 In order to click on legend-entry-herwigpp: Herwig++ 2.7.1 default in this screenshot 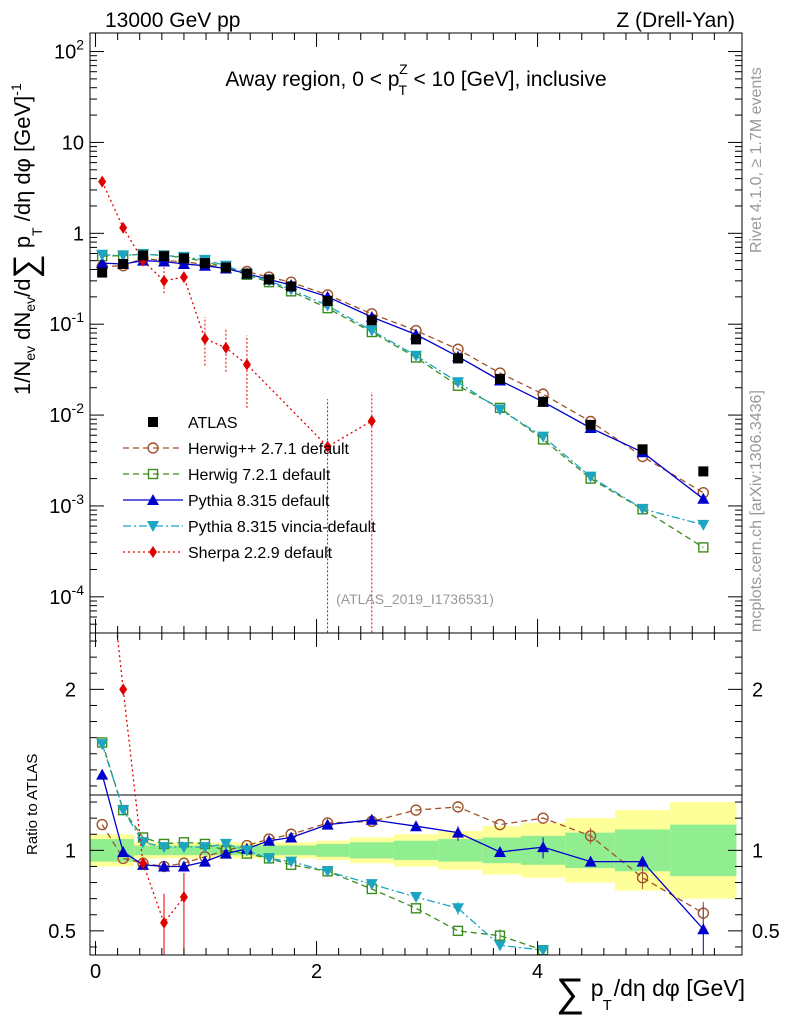, I will do `click(236, 449)`.